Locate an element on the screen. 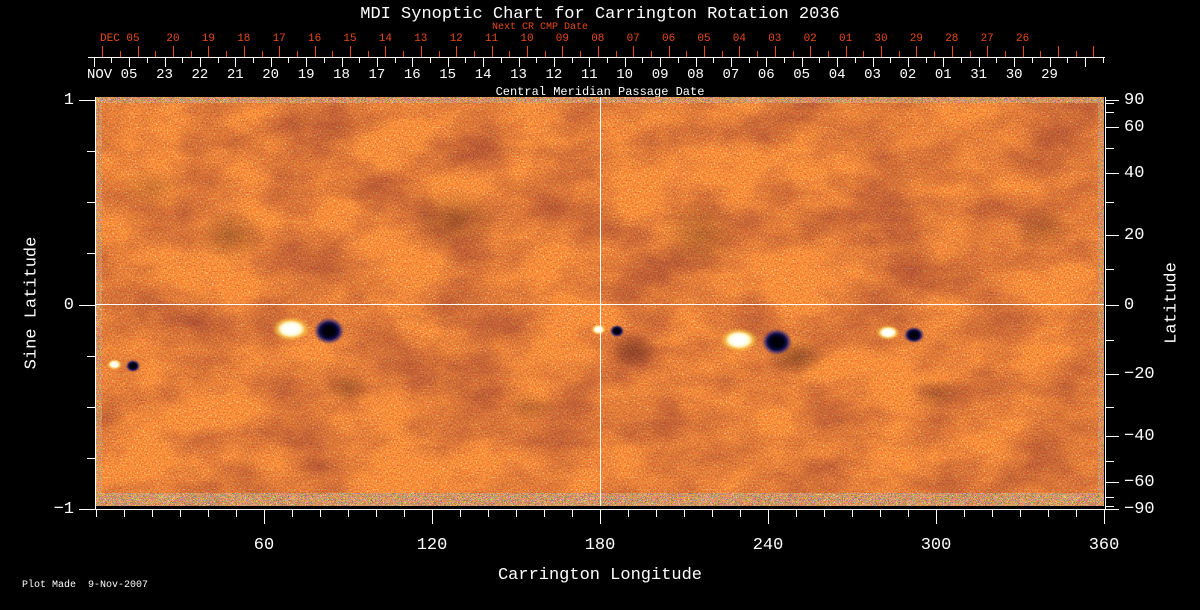 The width and height of the screenshot is (1200, 610). cmp-day-label: 17 is located at coordinates (377, 75).